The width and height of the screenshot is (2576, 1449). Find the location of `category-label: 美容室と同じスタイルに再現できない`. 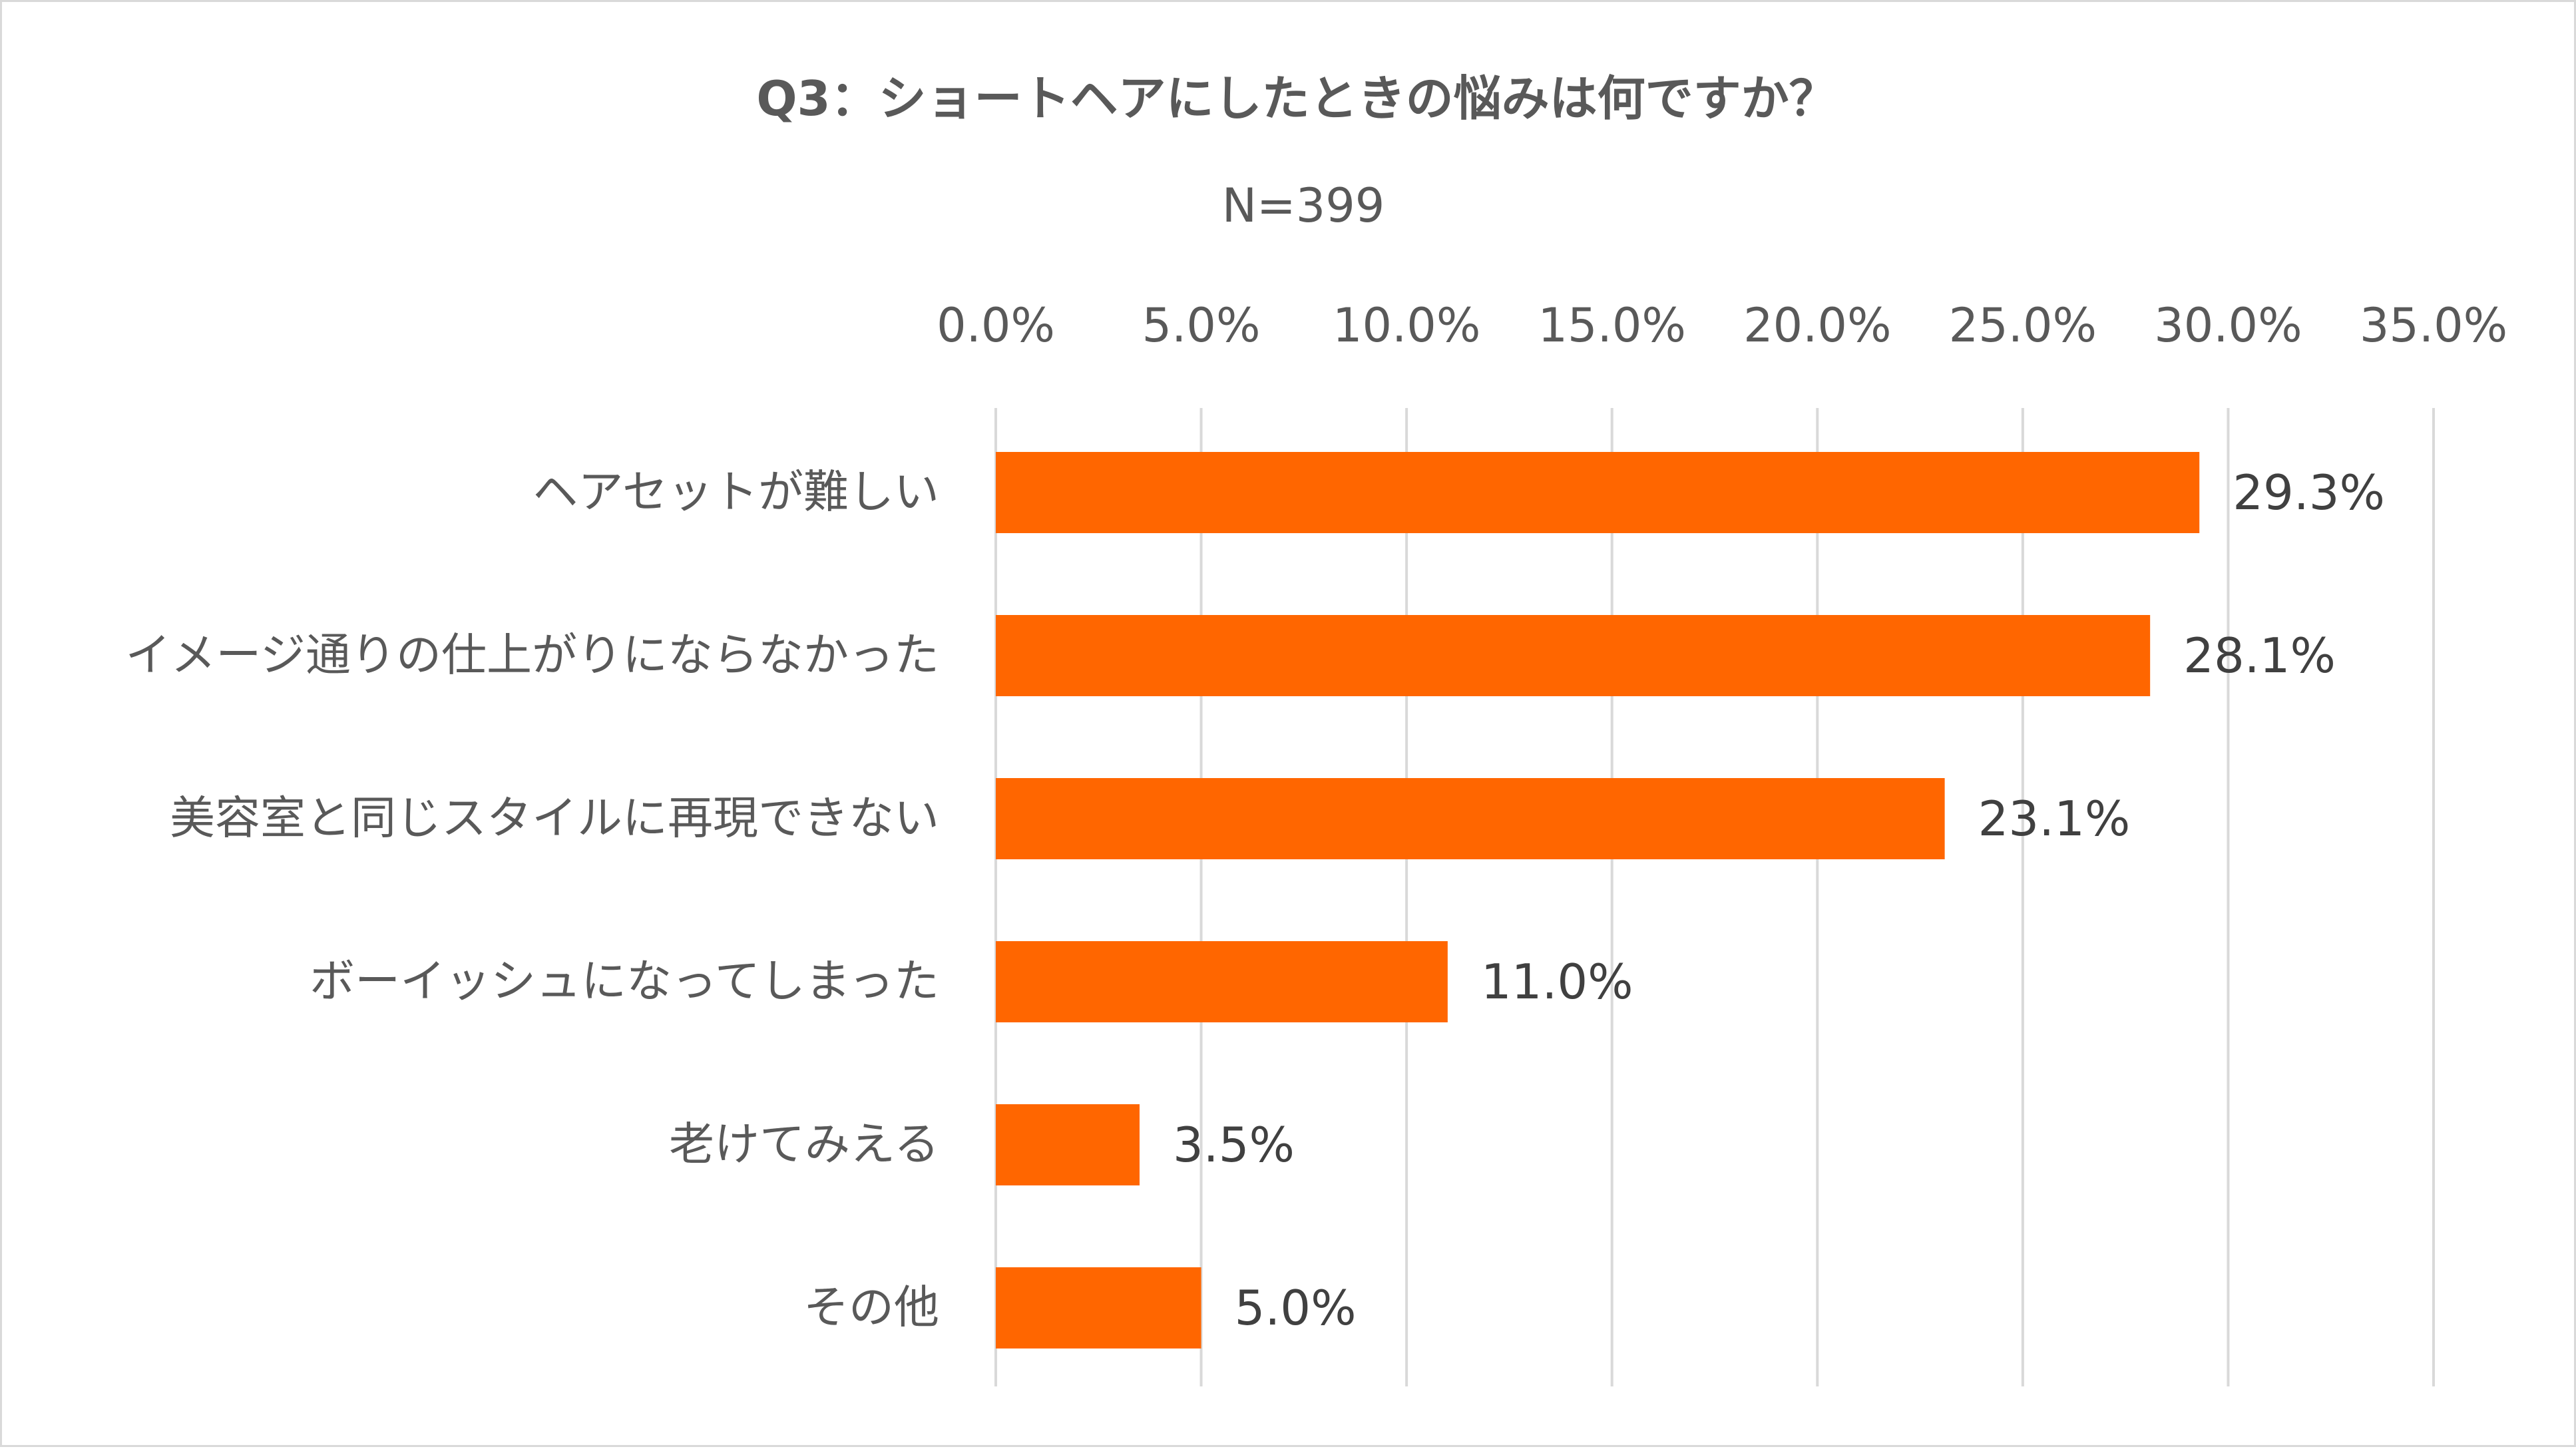

category-label: 美容室と同じスタイルに再現できない is located at coordinates (554, 819).